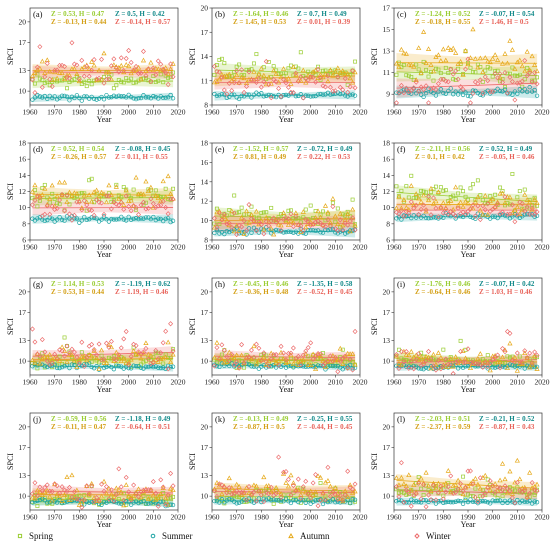  What do you see at coordinates (23, 475) in the screenshot?
I see `y-tick-label: 13` at bounding box center [23, 475].